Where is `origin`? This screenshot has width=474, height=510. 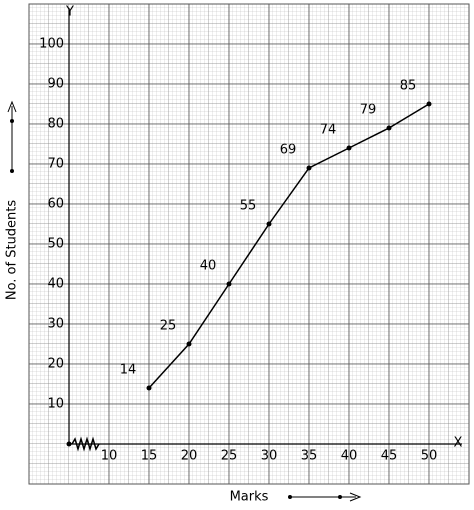 origin is located at coordinates (69, 444).